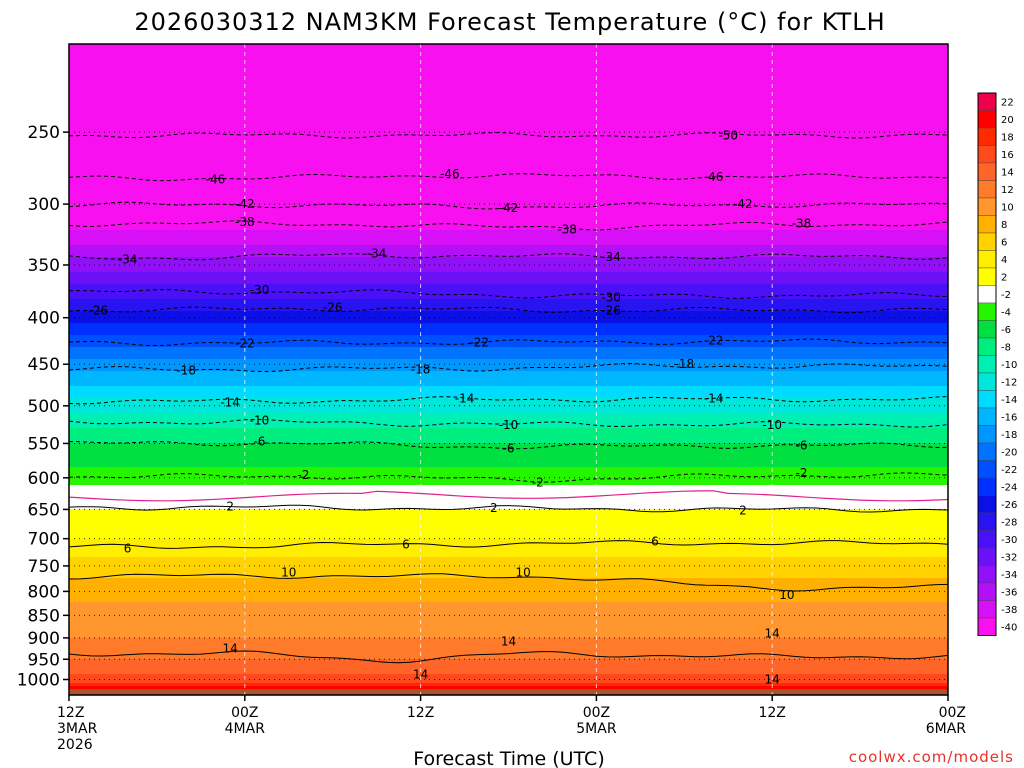  Describe the element at coordinates (987, 364) in the screenshot. I see `colorbar-frame` at that location.